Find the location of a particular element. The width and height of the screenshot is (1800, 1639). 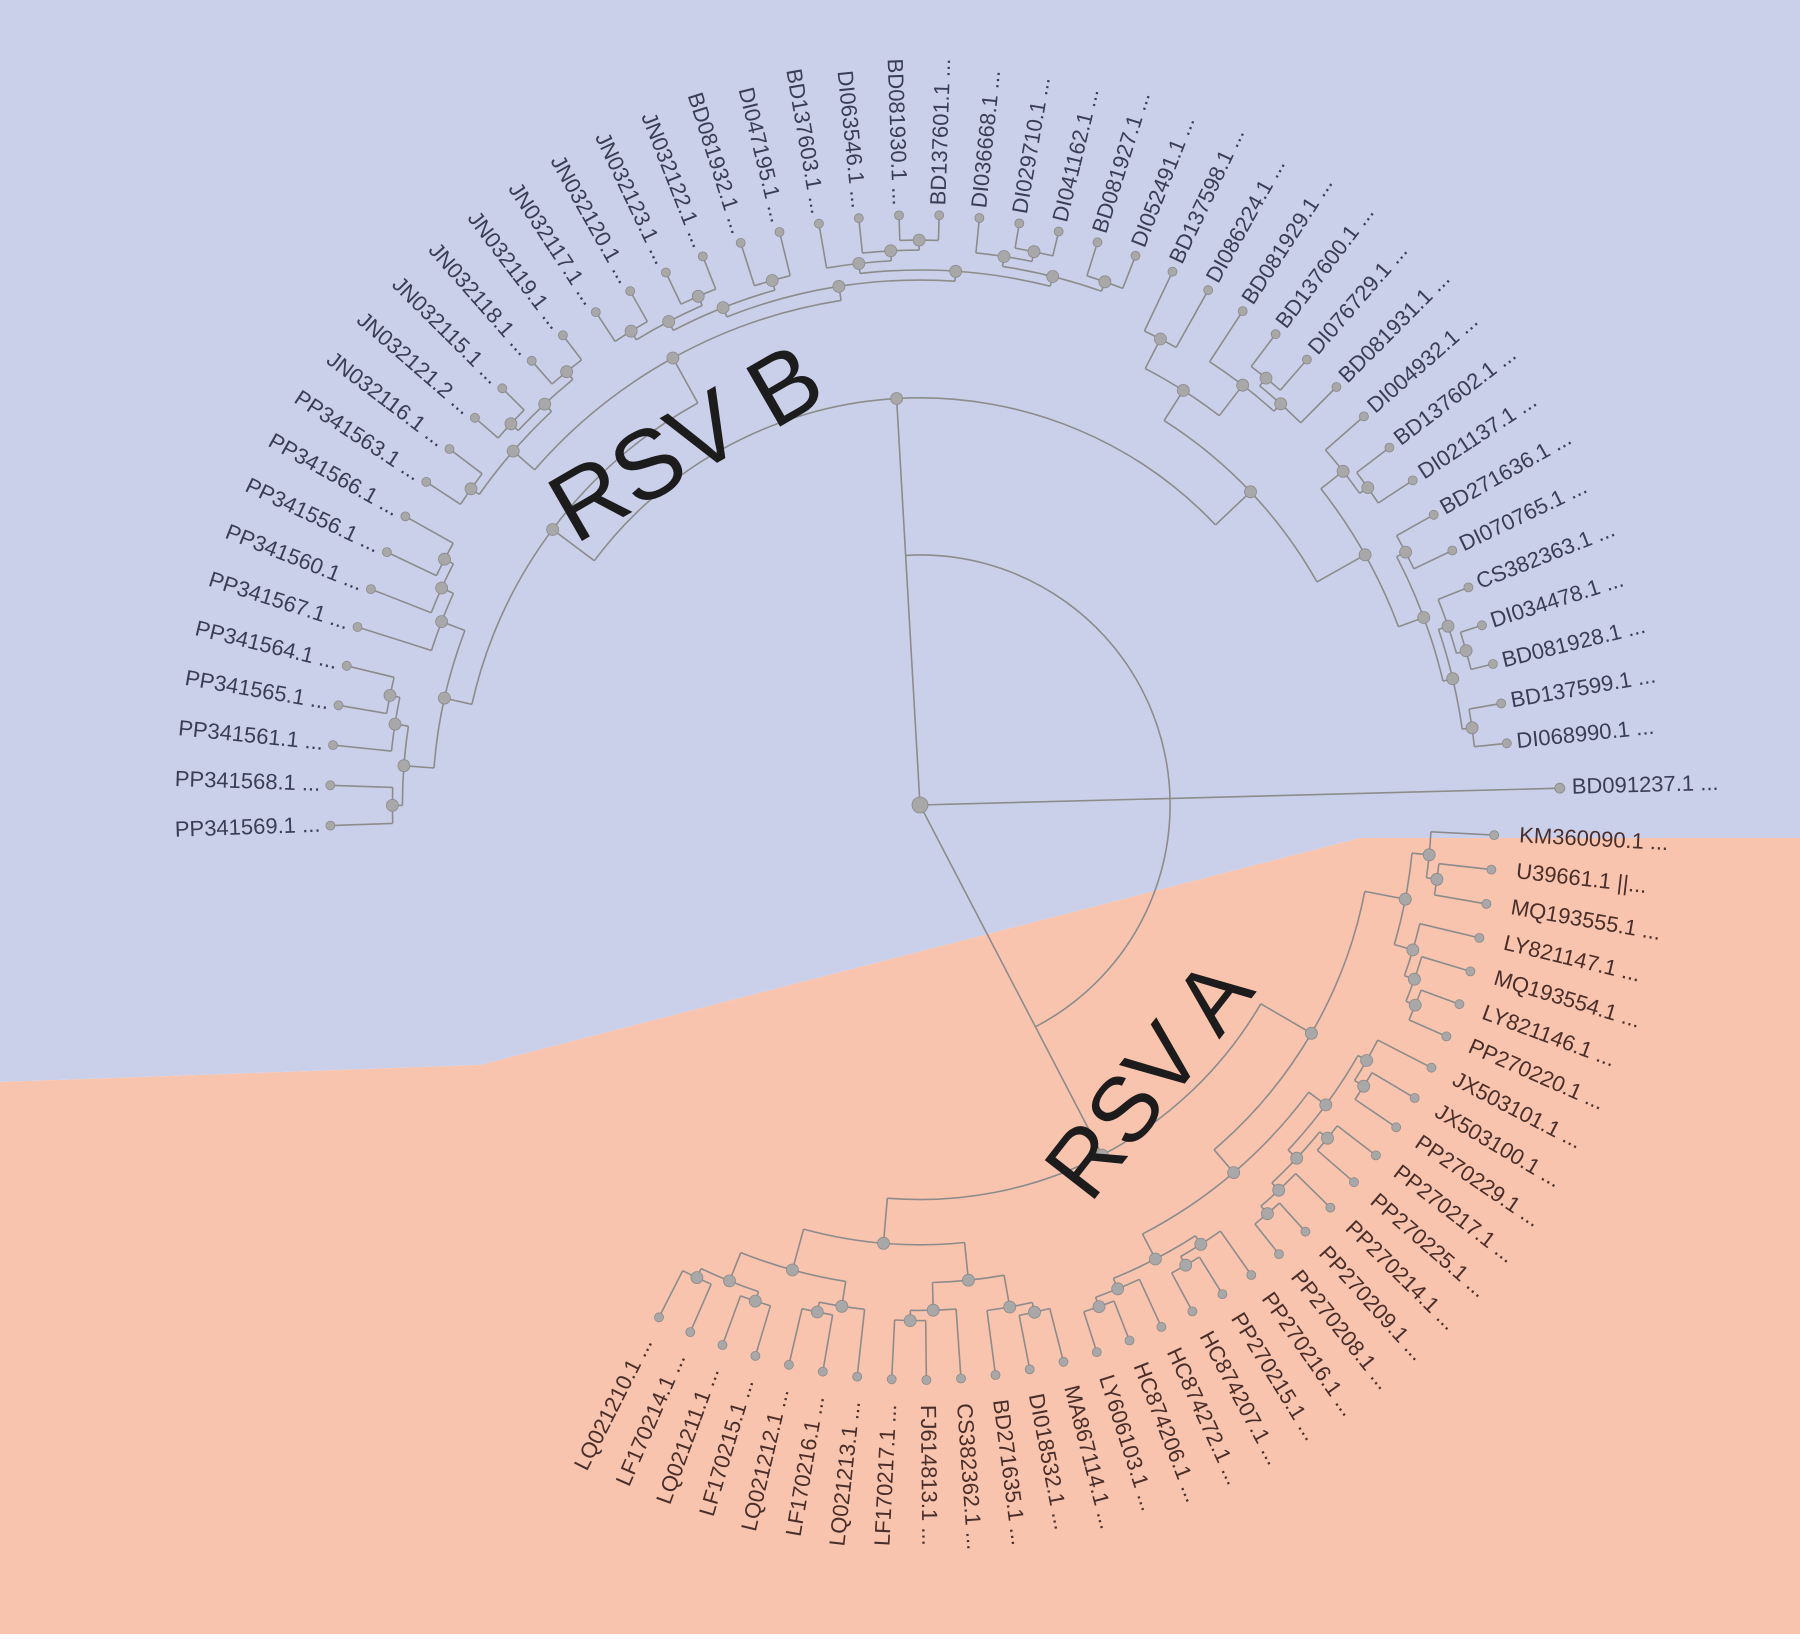

root-node is located at coordinates (920, 805).